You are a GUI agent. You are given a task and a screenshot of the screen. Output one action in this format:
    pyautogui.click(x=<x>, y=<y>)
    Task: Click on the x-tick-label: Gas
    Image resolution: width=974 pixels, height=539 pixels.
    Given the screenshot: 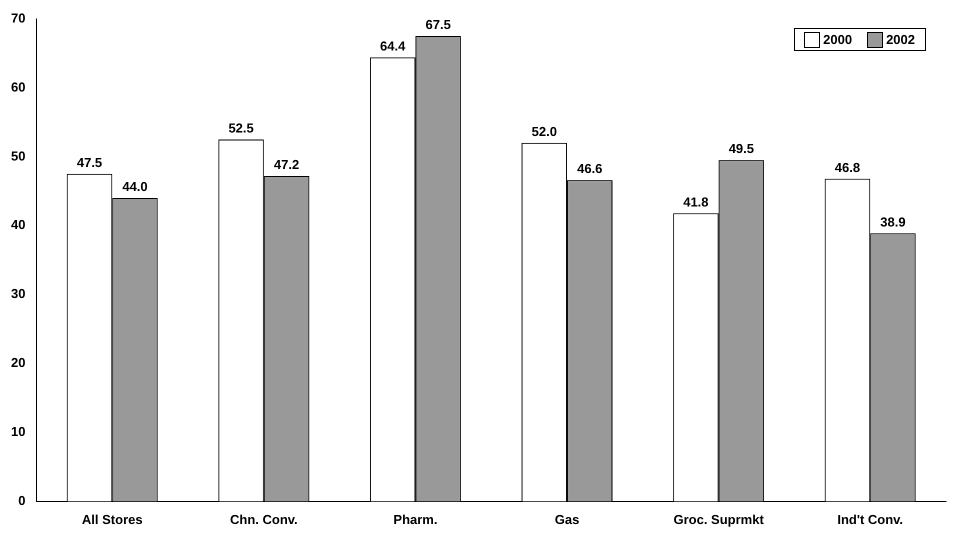 What is the action you would take?
    pyautogui.click(x=567, y=519)
    